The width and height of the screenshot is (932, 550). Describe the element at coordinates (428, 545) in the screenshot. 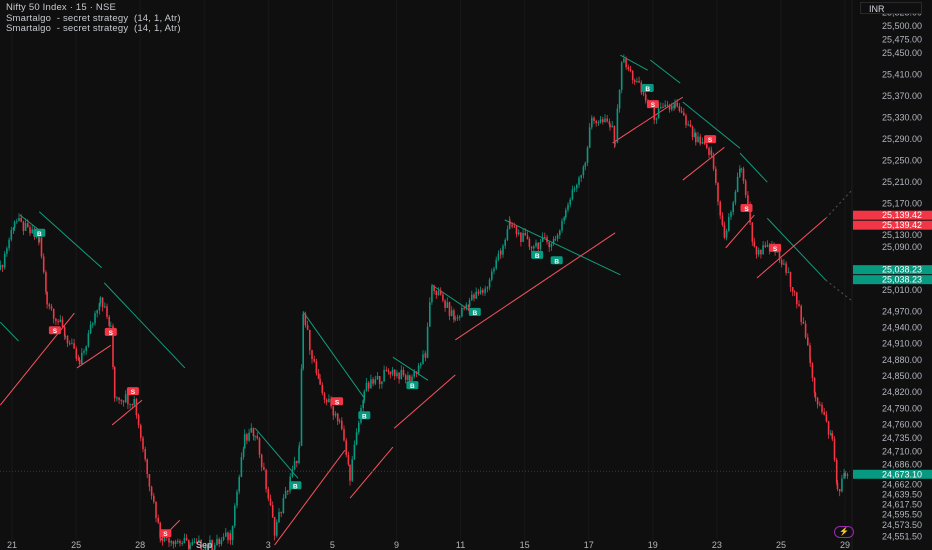

I see `time-axis: 21 25 28 Sep 3 5 9 11 15 17 19 23 25 29` at that location.